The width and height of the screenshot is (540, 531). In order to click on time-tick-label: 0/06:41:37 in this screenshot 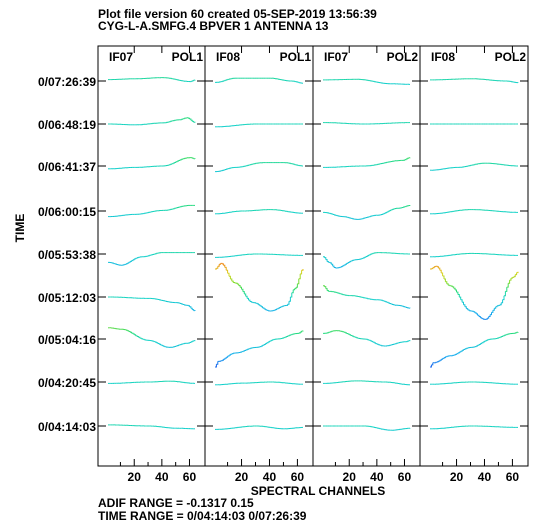, I will do `click(67, 167)`.